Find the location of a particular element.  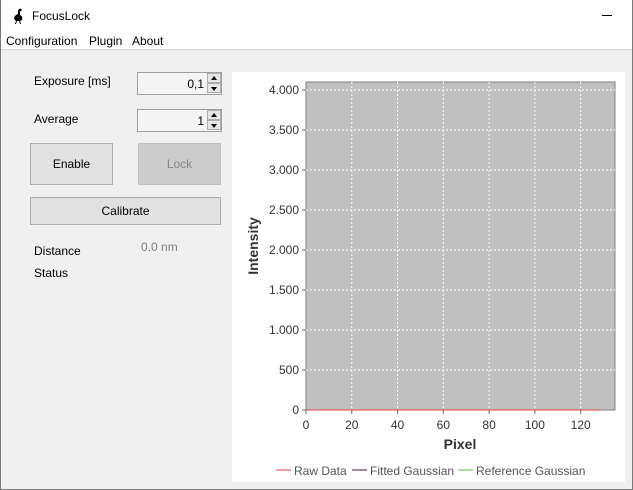

legend-label: Fitted Gaussian is located at coordinates (412, 471).